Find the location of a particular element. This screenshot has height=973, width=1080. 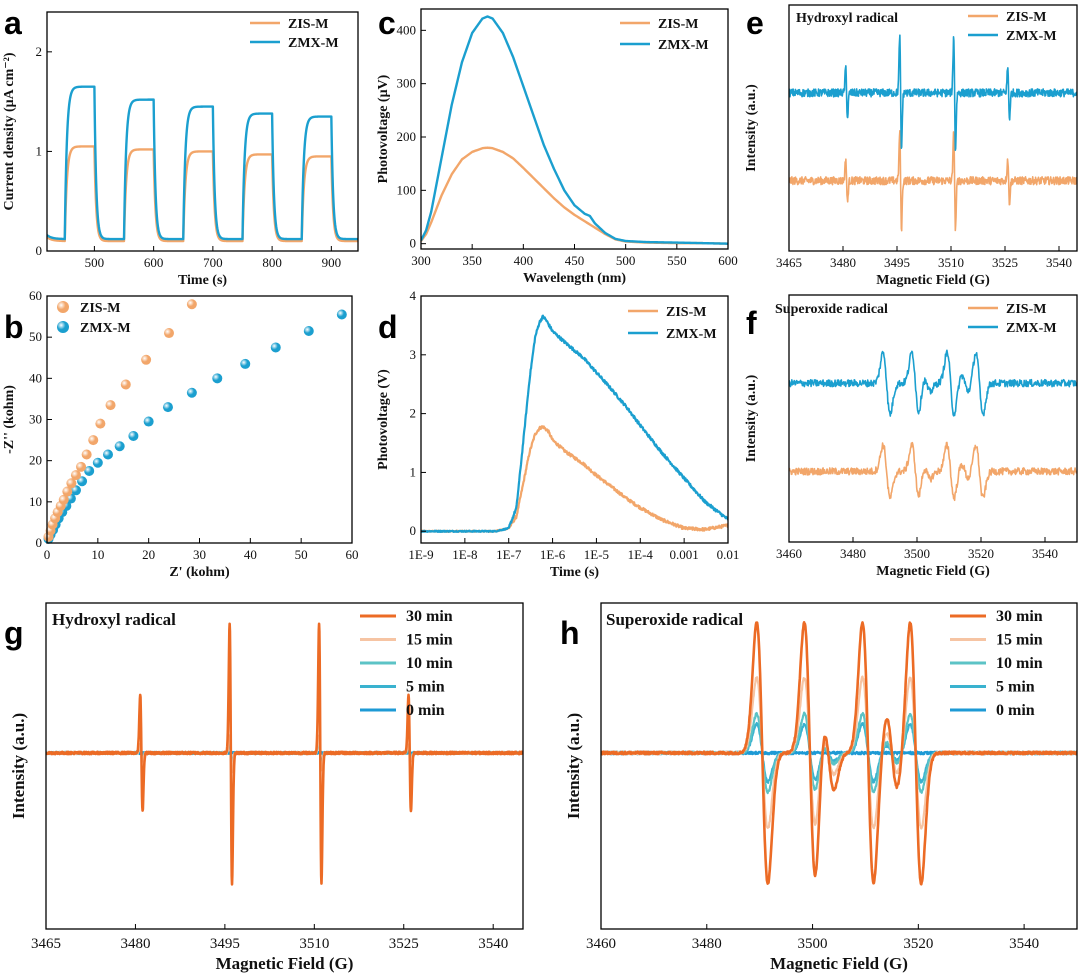

y-tick-label: 50 is located at coordinates (35, 336).